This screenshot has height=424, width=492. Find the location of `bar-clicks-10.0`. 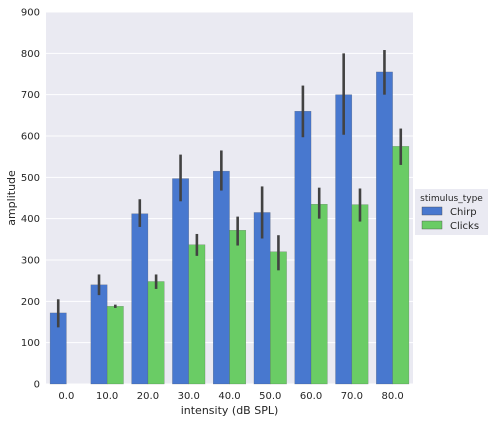

bar-clicks-10.0 is located at coordinates (115, 345).